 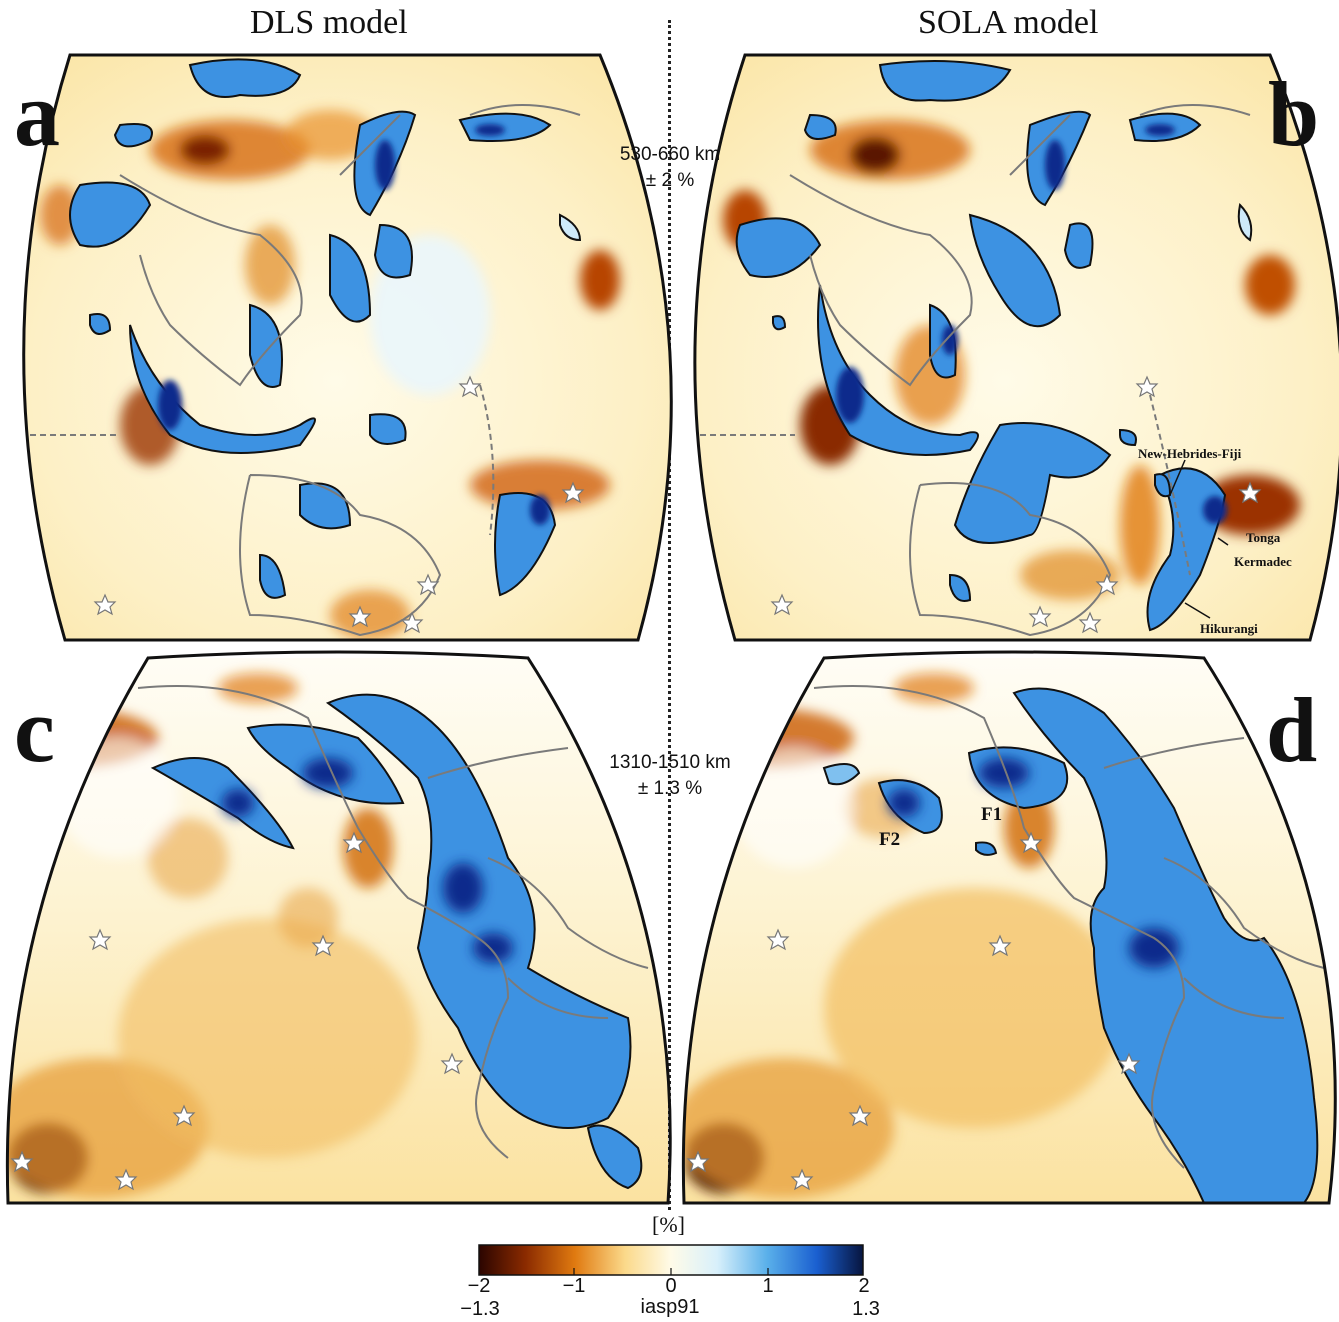 What do you see at coordinates (1263, 537) in the screenshot?
I see `label-tonga: Tonga` at bounding box center [1263, 537].